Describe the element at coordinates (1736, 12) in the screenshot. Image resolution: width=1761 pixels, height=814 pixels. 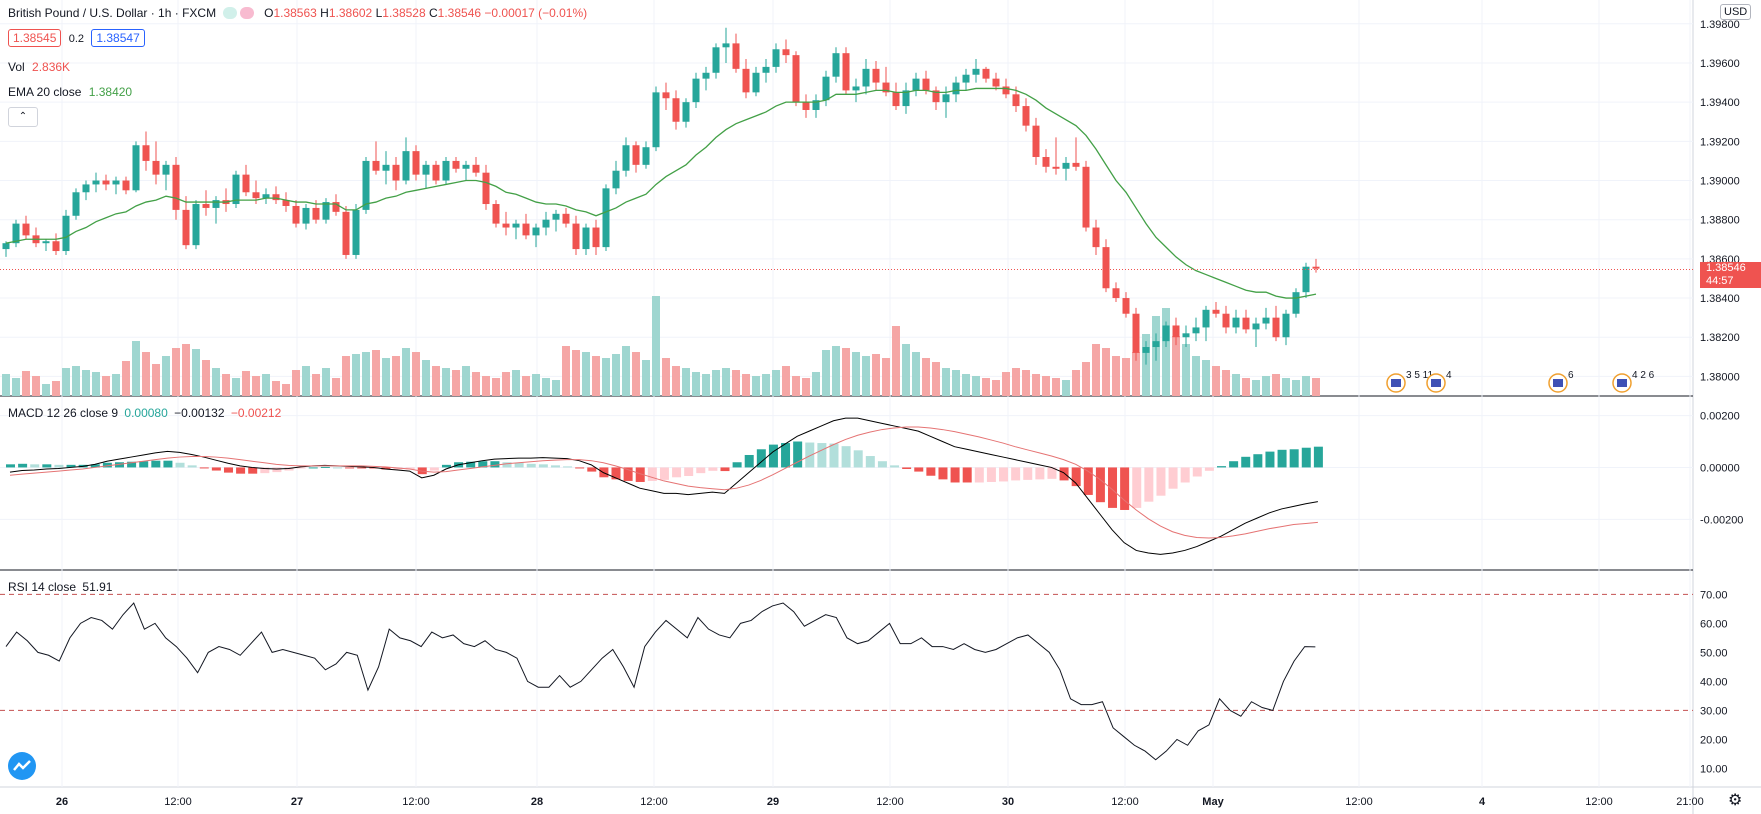
I see `currency-button: USD` at that location.